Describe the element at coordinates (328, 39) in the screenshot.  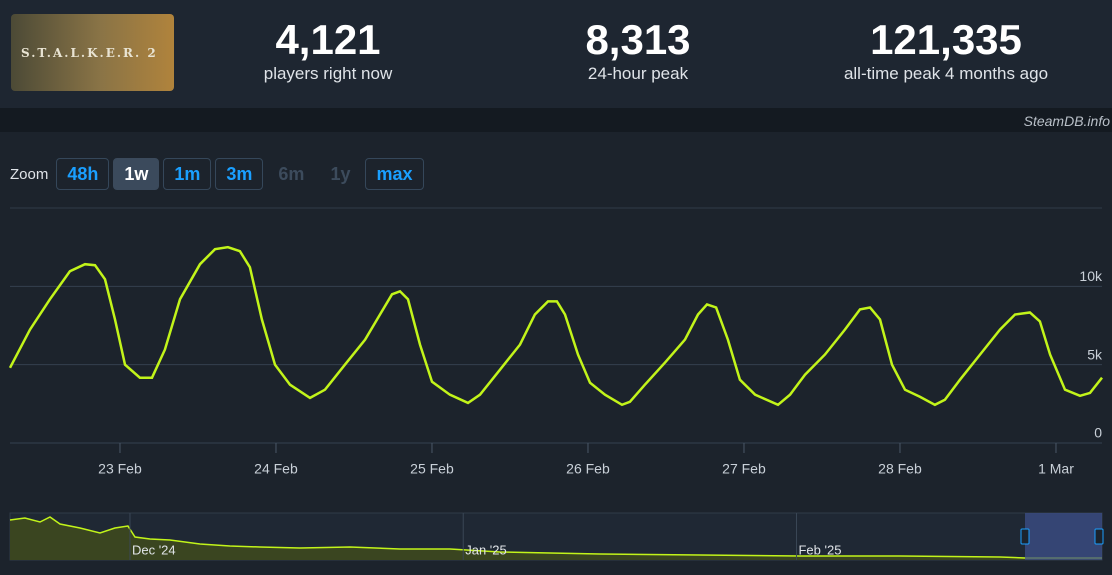
I see `stat-value: 4,121` at that location.